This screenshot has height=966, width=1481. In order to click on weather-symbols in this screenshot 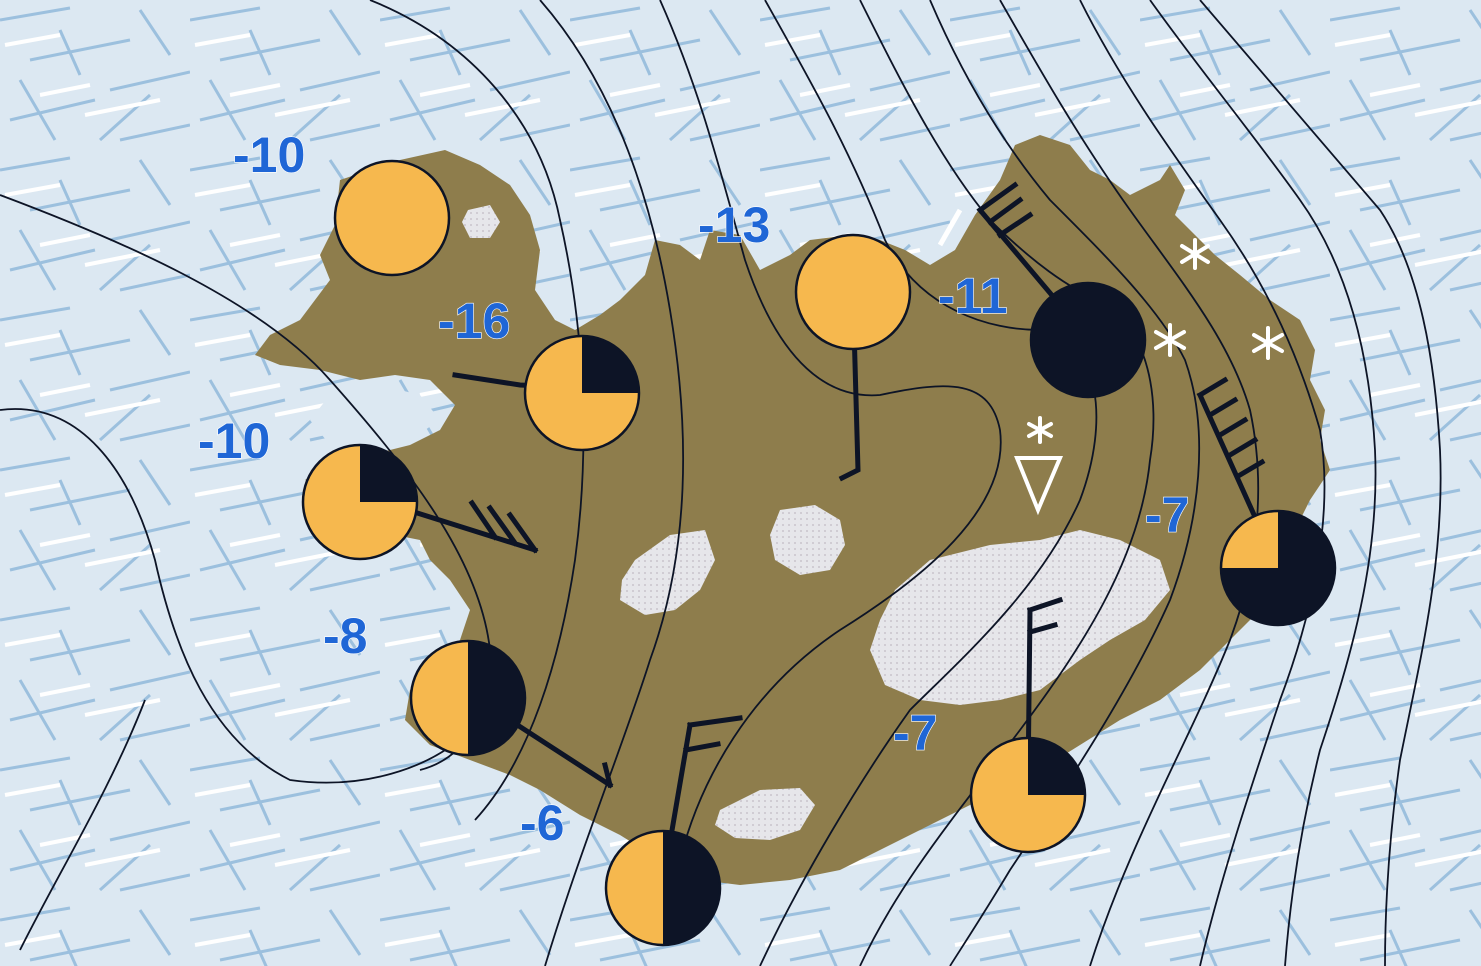, I will do `click(1149, 377)`.